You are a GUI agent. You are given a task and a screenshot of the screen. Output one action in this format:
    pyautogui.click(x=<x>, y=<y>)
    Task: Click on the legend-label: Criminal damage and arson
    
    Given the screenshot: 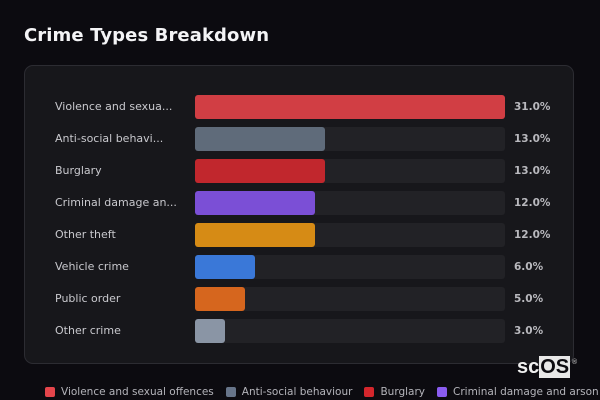 What is the action you would take?
    pyautogui.click(x=526, y=392)
    